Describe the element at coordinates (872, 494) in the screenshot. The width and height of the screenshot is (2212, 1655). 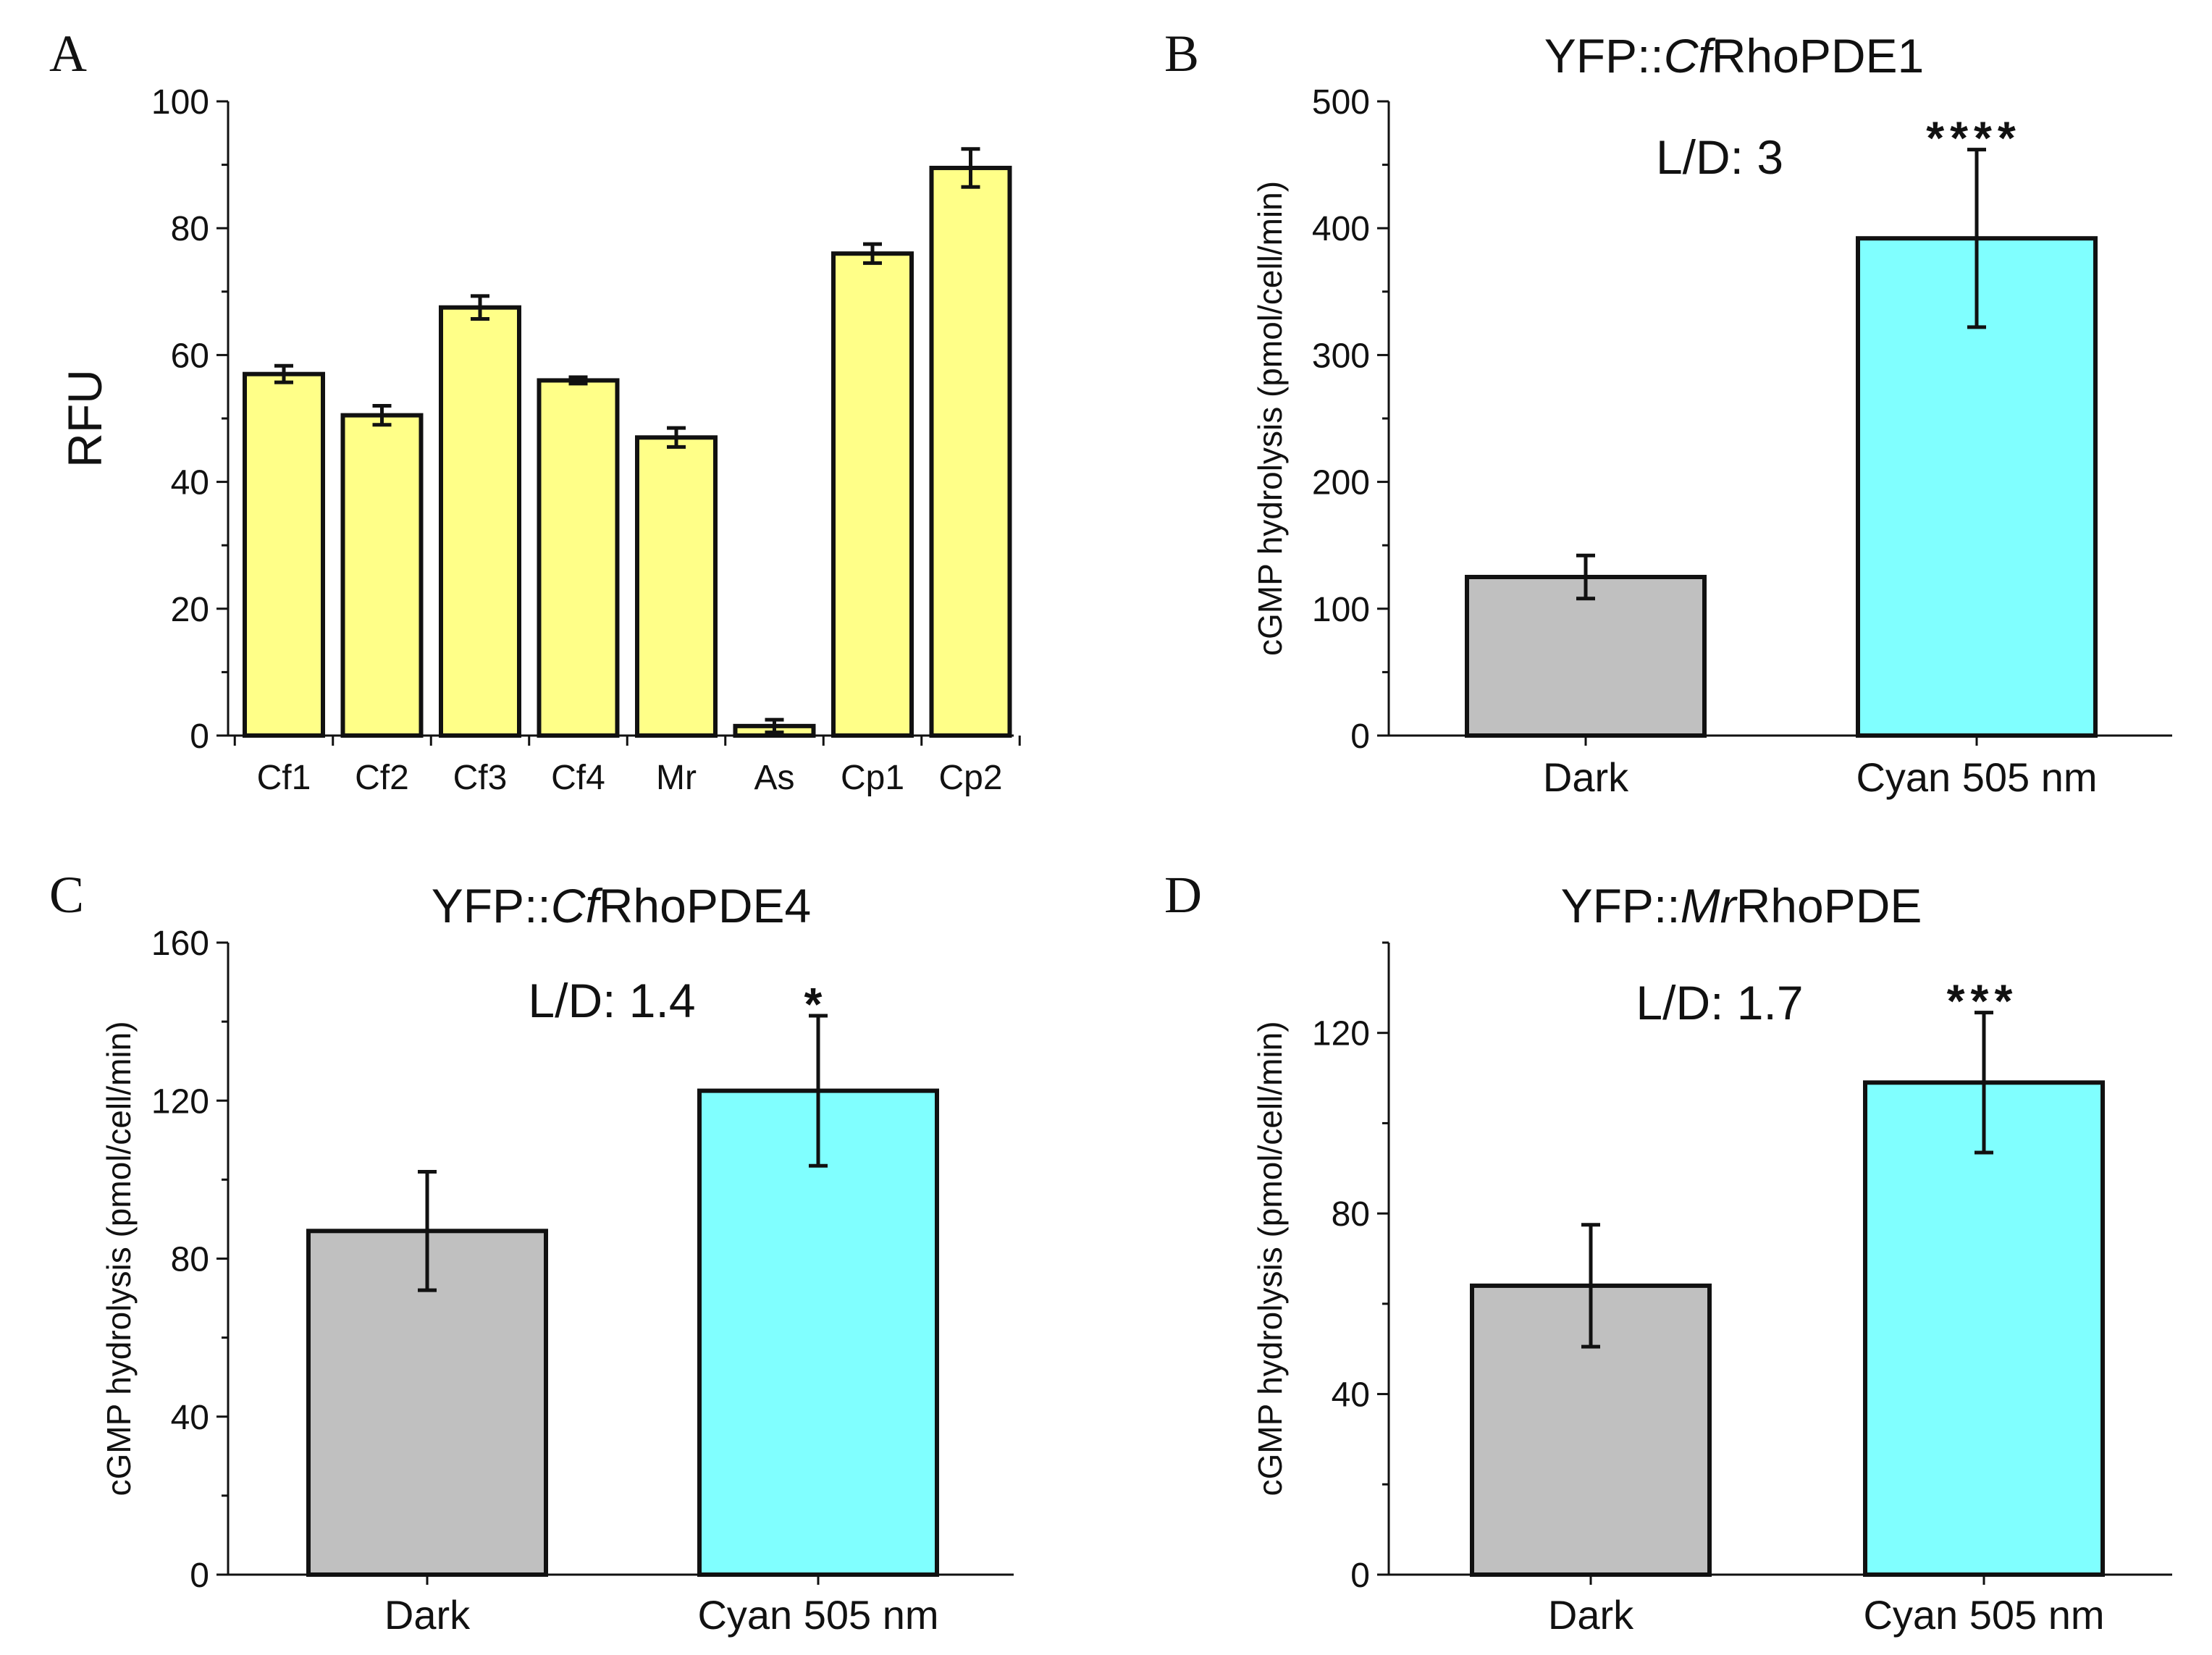
I see `bar-cp1` at that location.